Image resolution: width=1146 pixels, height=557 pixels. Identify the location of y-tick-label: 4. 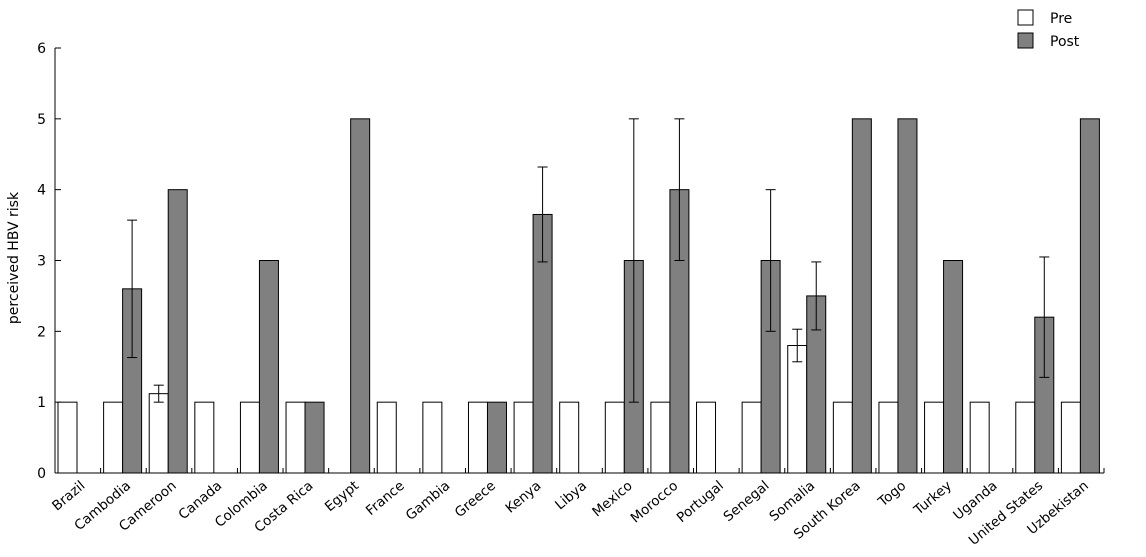
(41, 191).